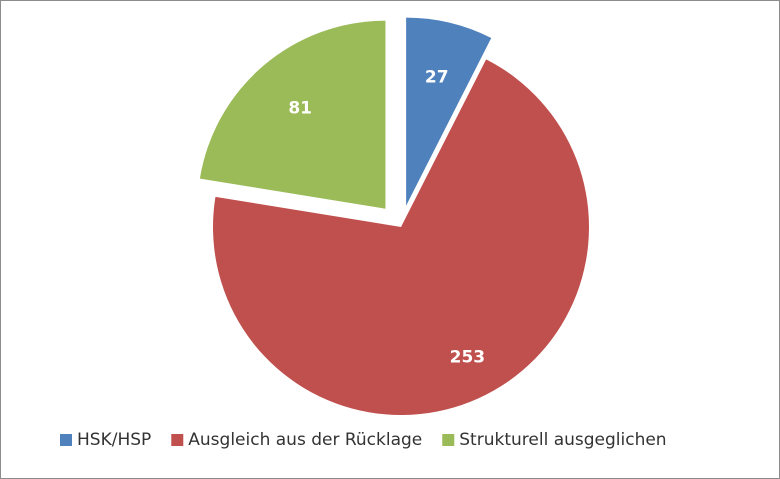 The height and width of the screenshot is (479, 780). What do you see at coordinates (114, 440) in the screenshot?
I see `legend-label: HSK/HSP` at bounding box center [114, 440].